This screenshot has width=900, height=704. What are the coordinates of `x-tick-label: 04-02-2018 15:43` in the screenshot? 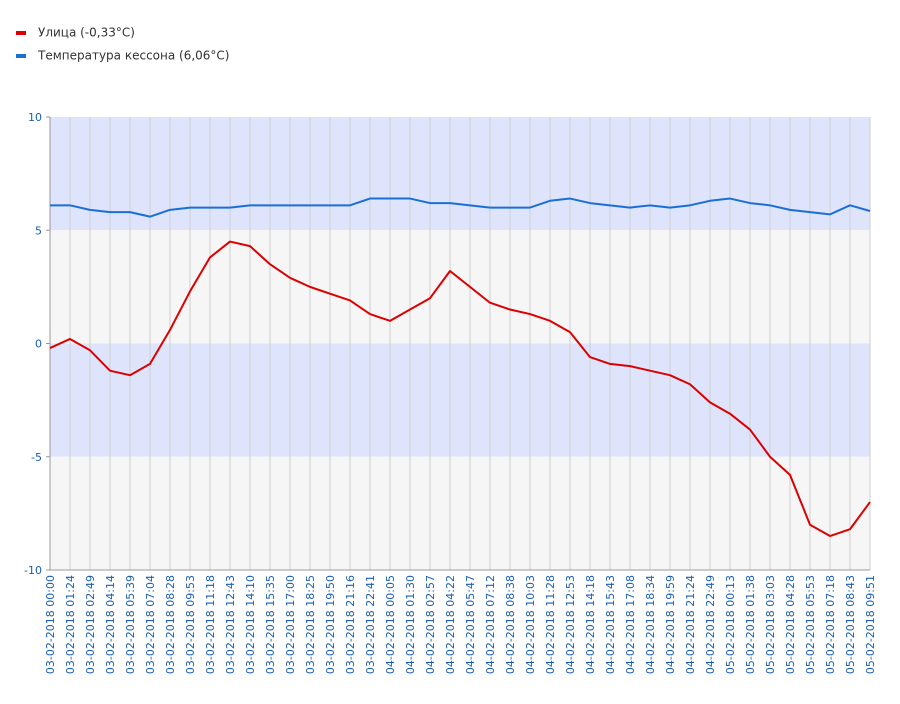 It's located at (610, 624).